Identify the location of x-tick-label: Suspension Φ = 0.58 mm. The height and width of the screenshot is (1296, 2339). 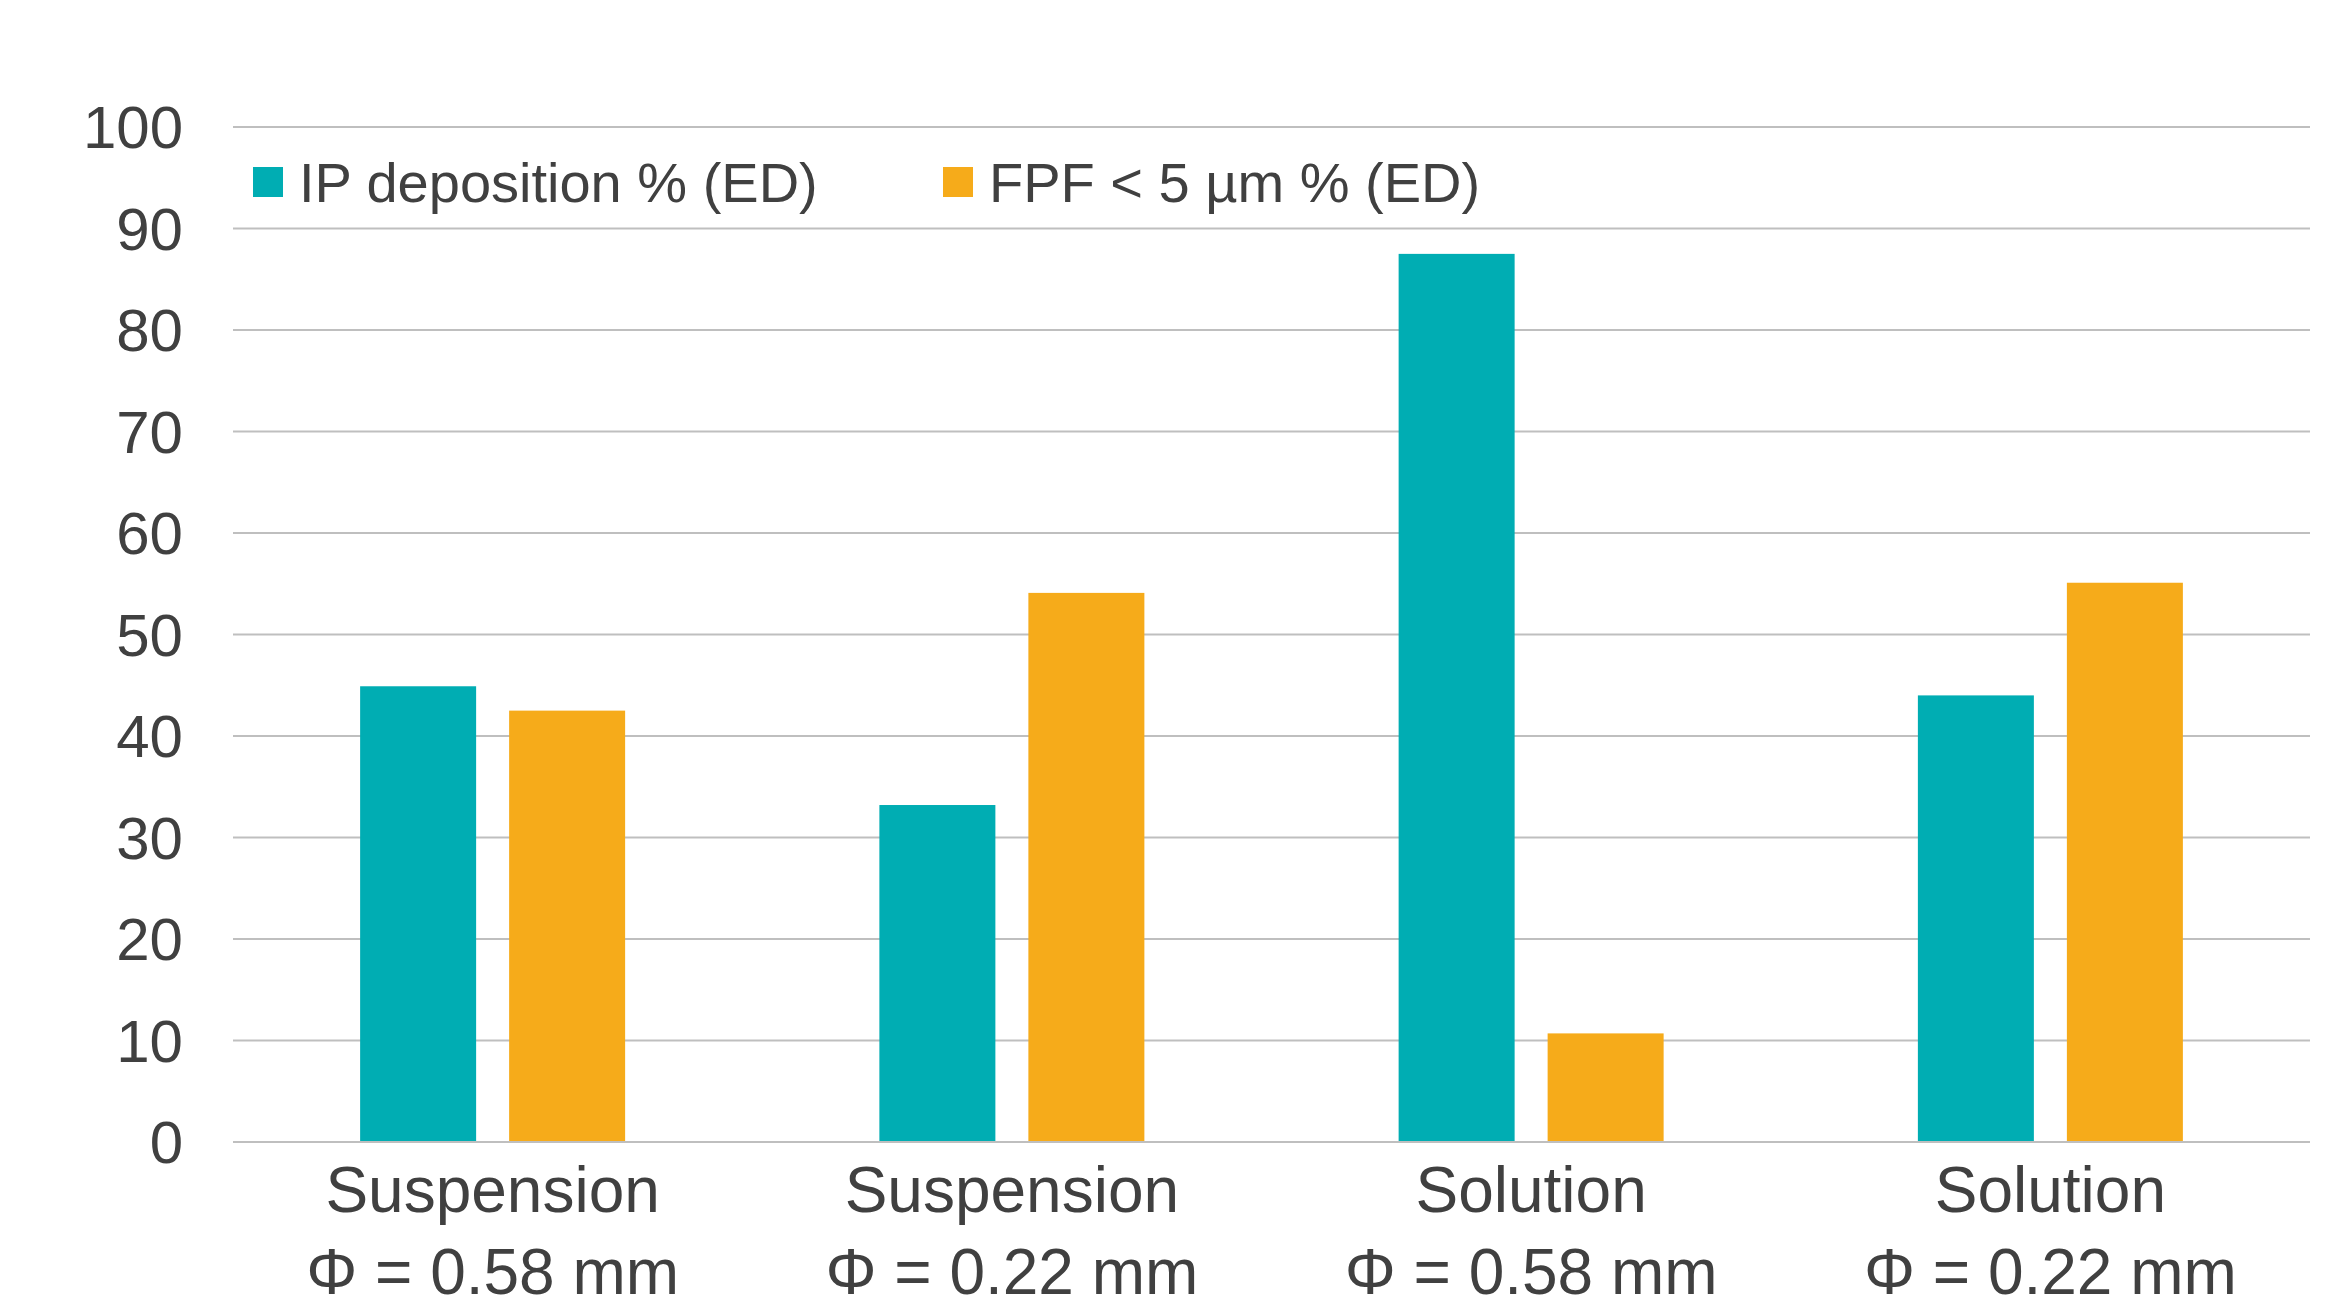
(493, 1225).